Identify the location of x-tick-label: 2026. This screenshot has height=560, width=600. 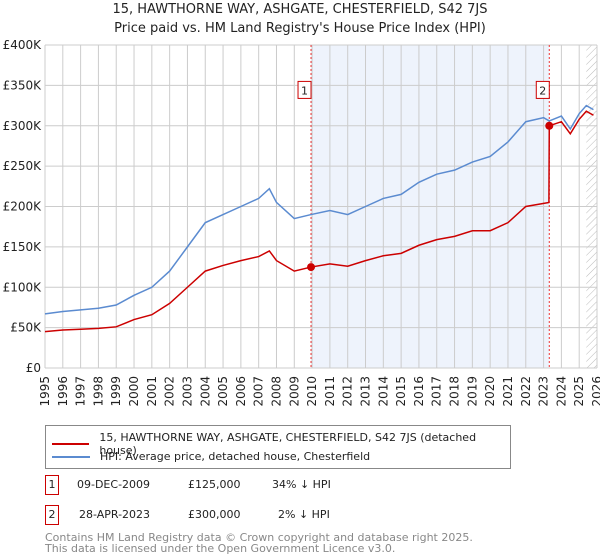
(595, 391).